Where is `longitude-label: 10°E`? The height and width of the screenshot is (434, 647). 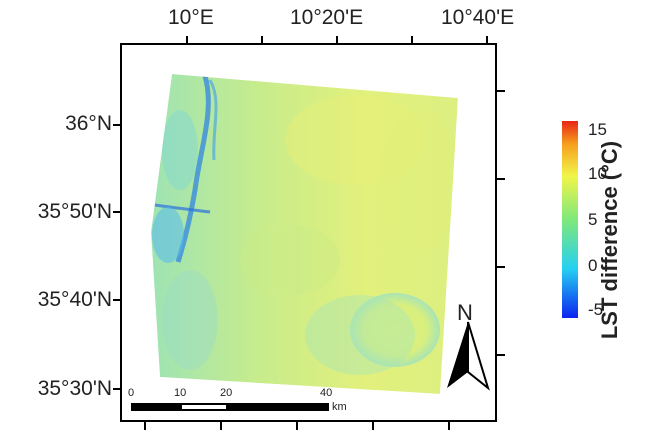 longitude-label: 10°E is located at coordinates (191, 17).